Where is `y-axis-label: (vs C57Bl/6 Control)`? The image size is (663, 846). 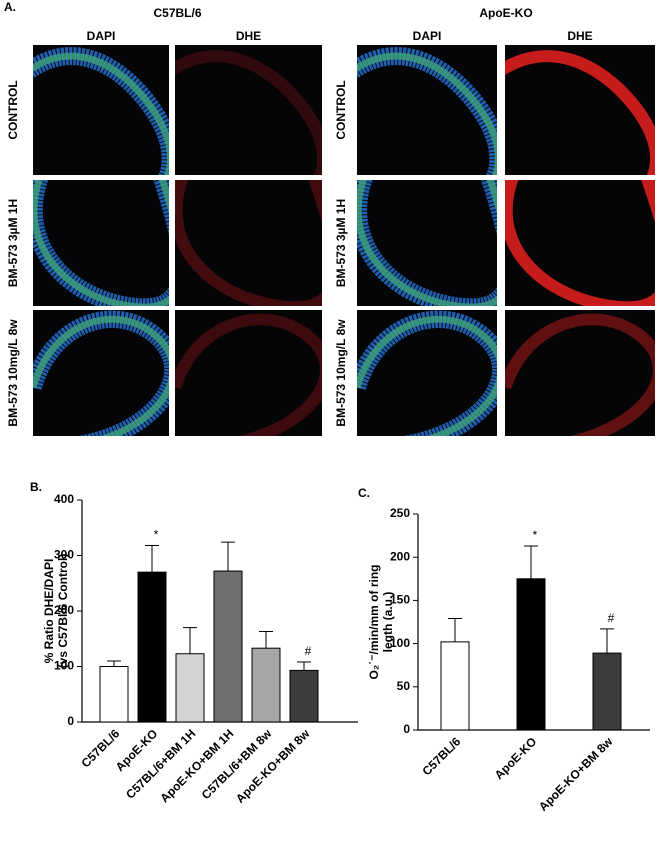 y-axis-label: (vs C57Bl/6 Control) is located at coordinates (63, 611).